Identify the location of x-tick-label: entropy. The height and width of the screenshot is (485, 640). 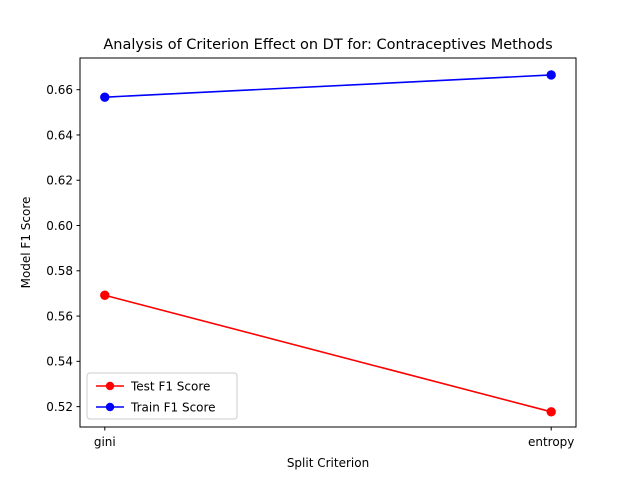
(551, 442).